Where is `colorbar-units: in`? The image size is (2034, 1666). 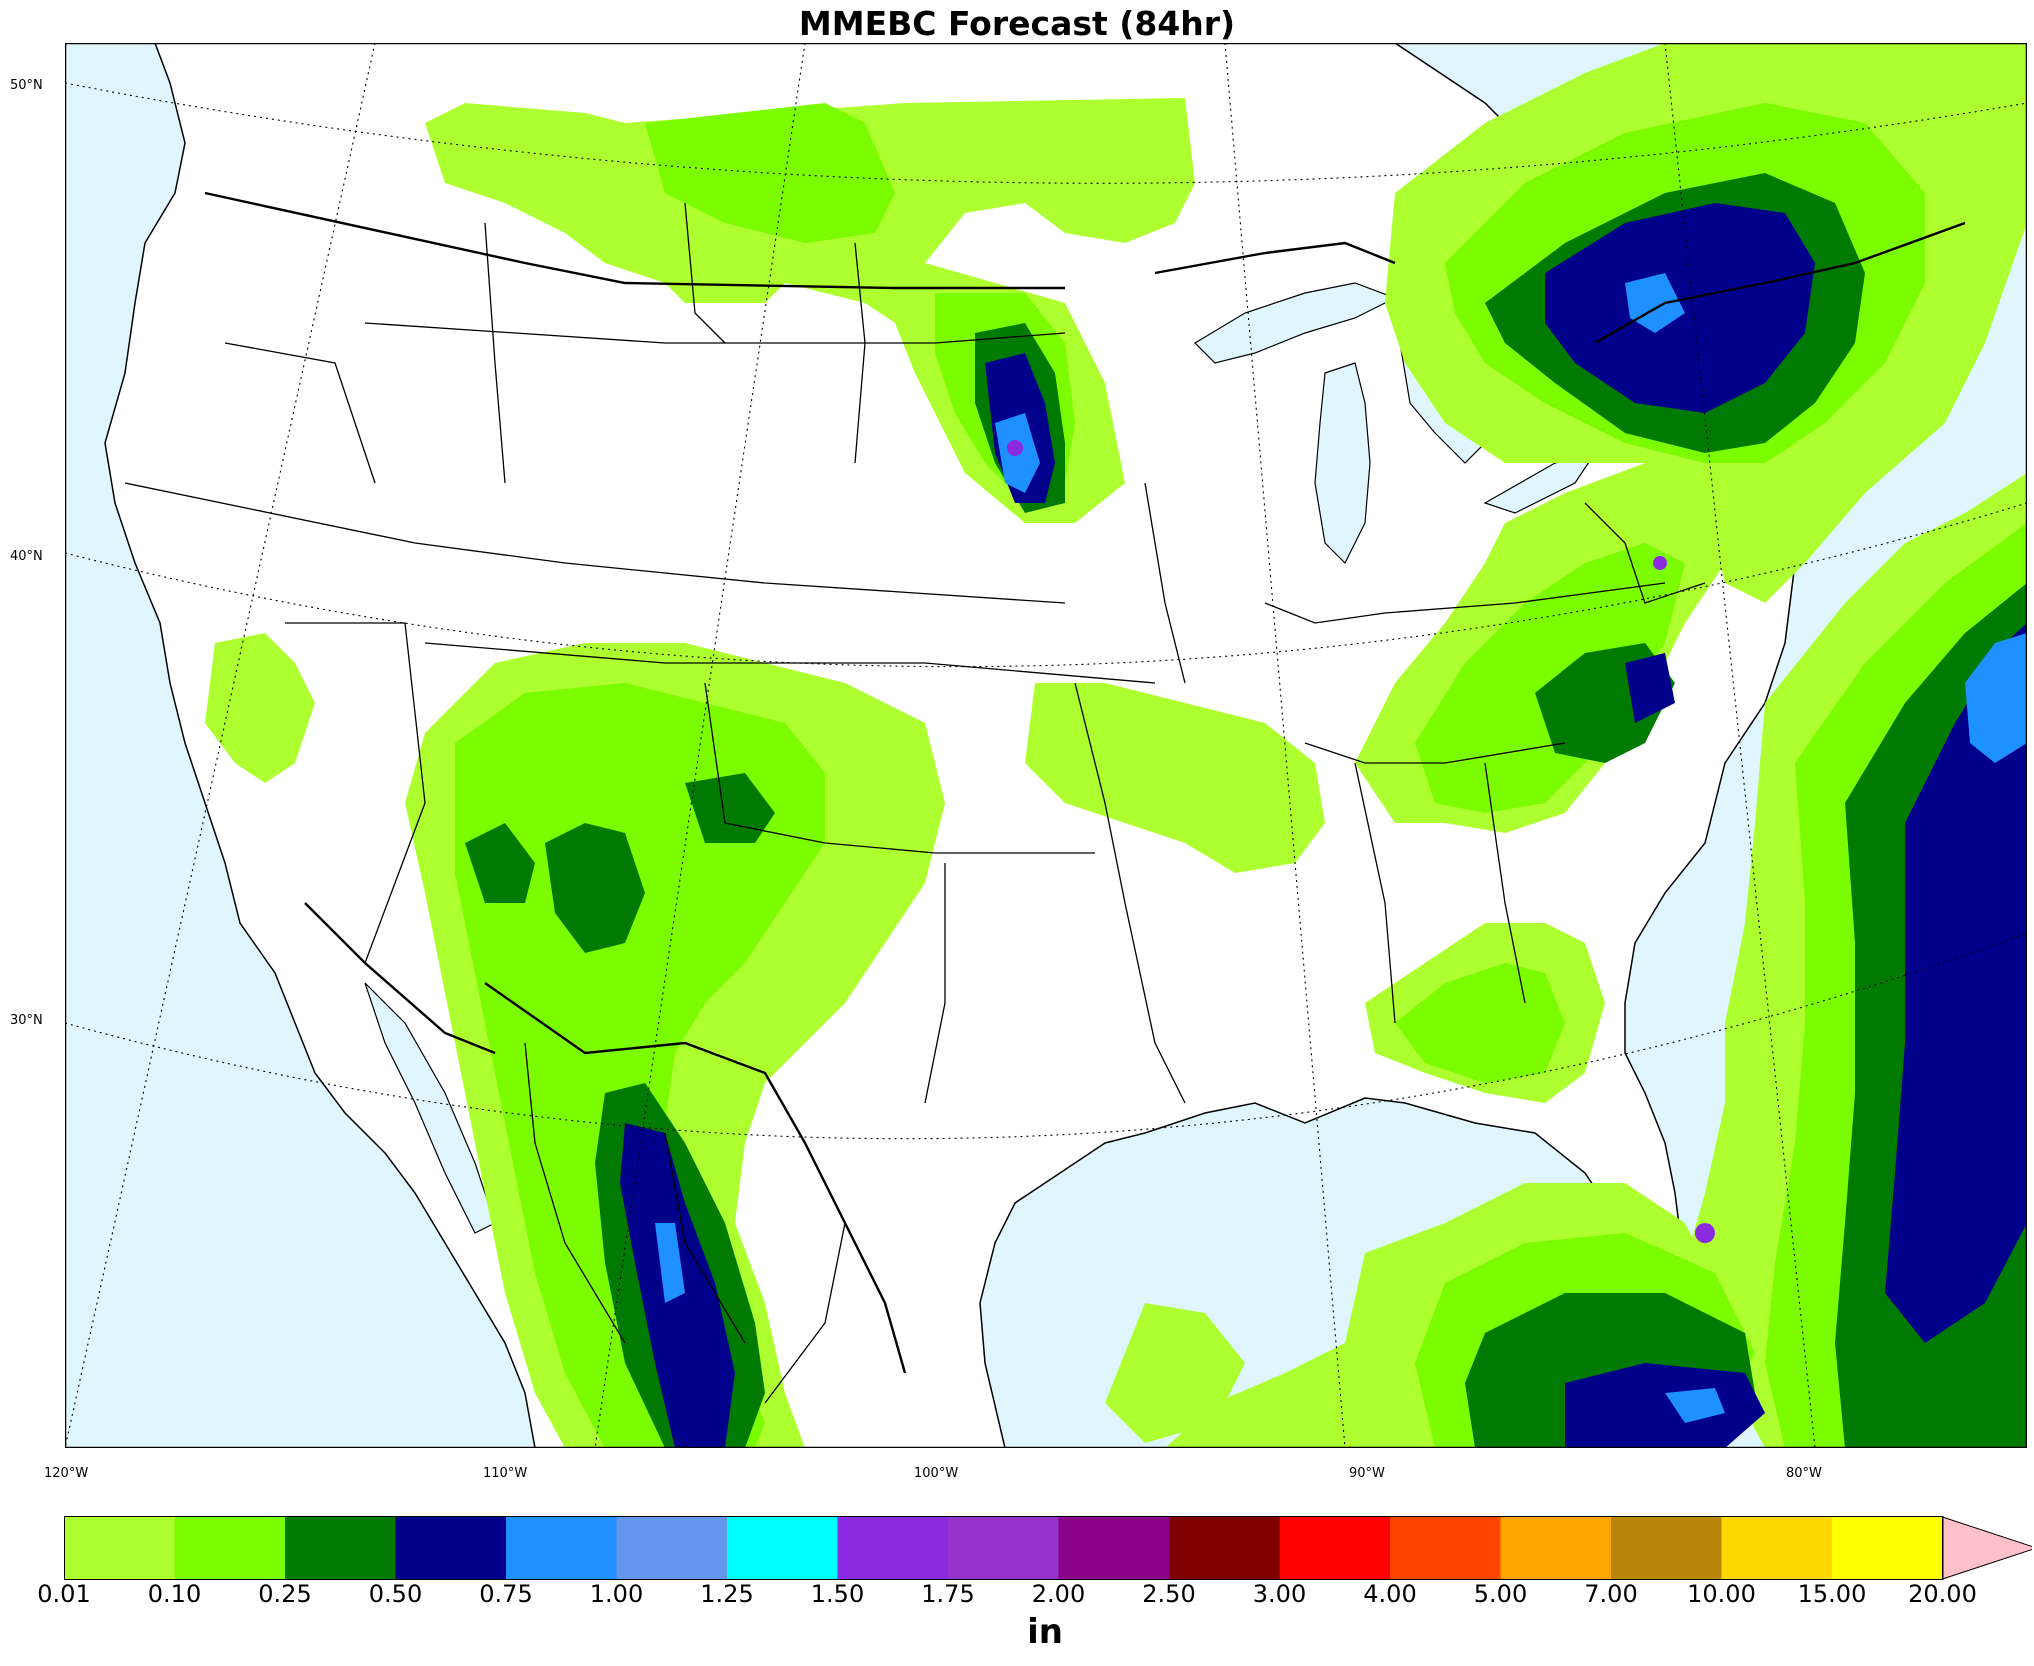
colorbar-units: in is located at coordinates (1045, 1632).